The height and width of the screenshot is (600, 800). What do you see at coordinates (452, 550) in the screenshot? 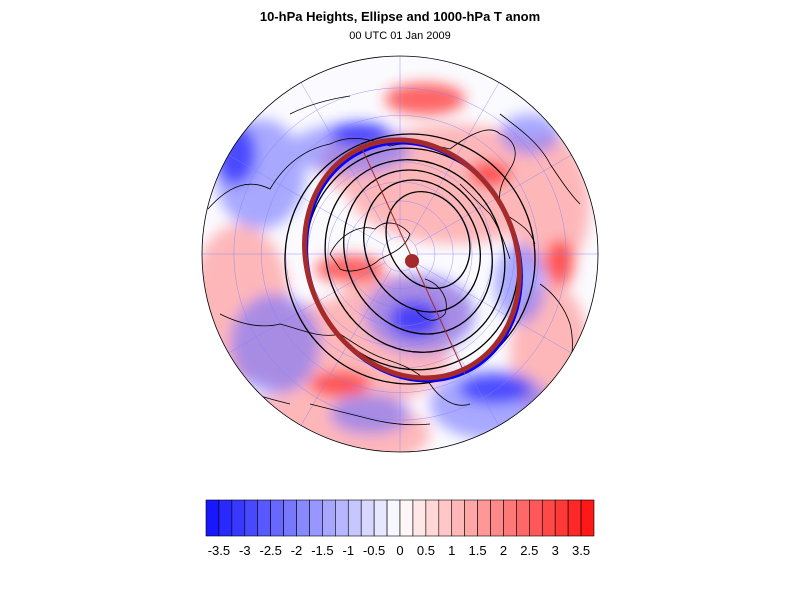
I see `colorbar-label: 1` at bounding box center [452, 550].